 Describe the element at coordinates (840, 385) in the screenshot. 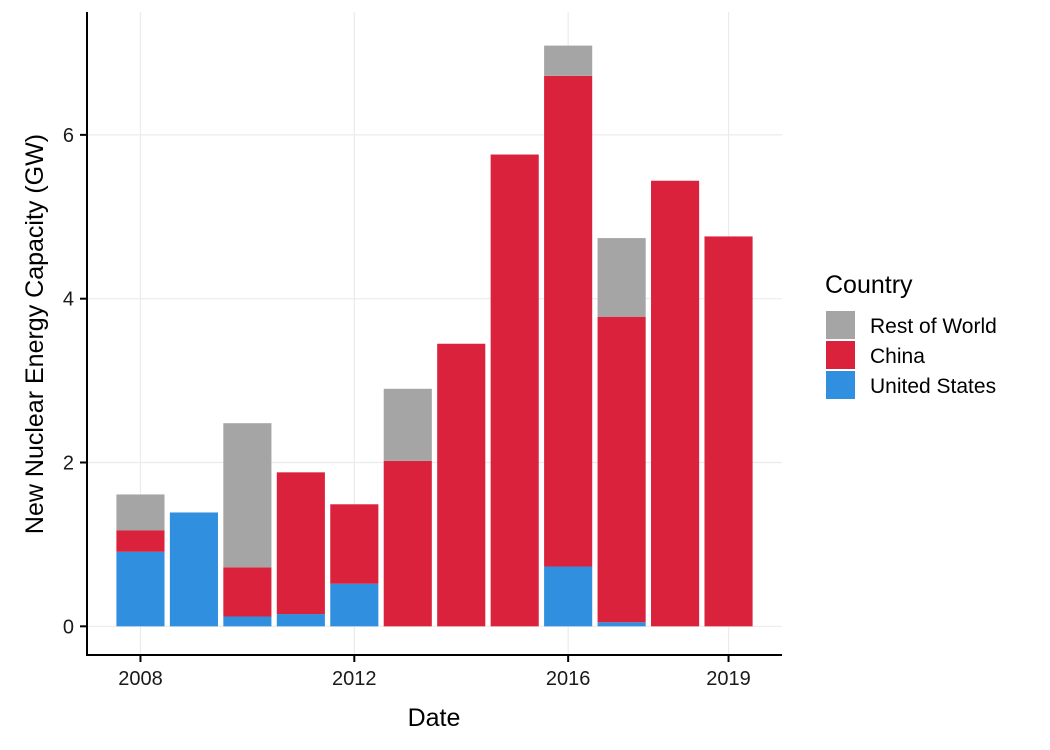

I see `legend-swatch-united-states` at that location.